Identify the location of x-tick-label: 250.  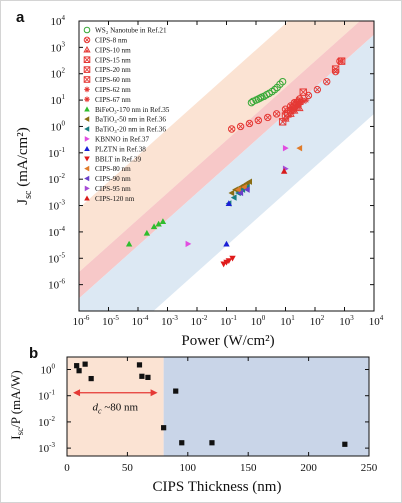
(369, 468).